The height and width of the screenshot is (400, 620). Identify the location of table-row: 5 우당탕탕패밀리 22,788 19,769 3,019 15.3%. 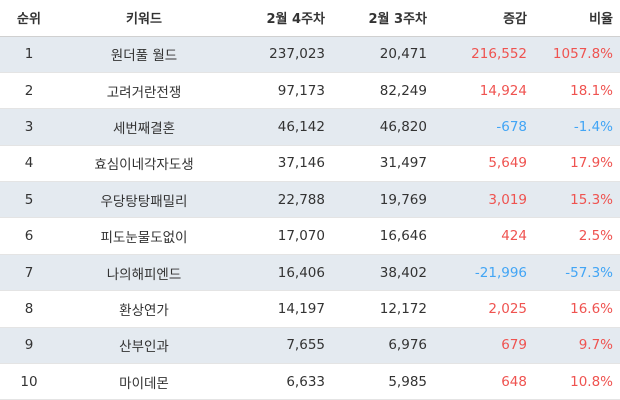
(310, 199).